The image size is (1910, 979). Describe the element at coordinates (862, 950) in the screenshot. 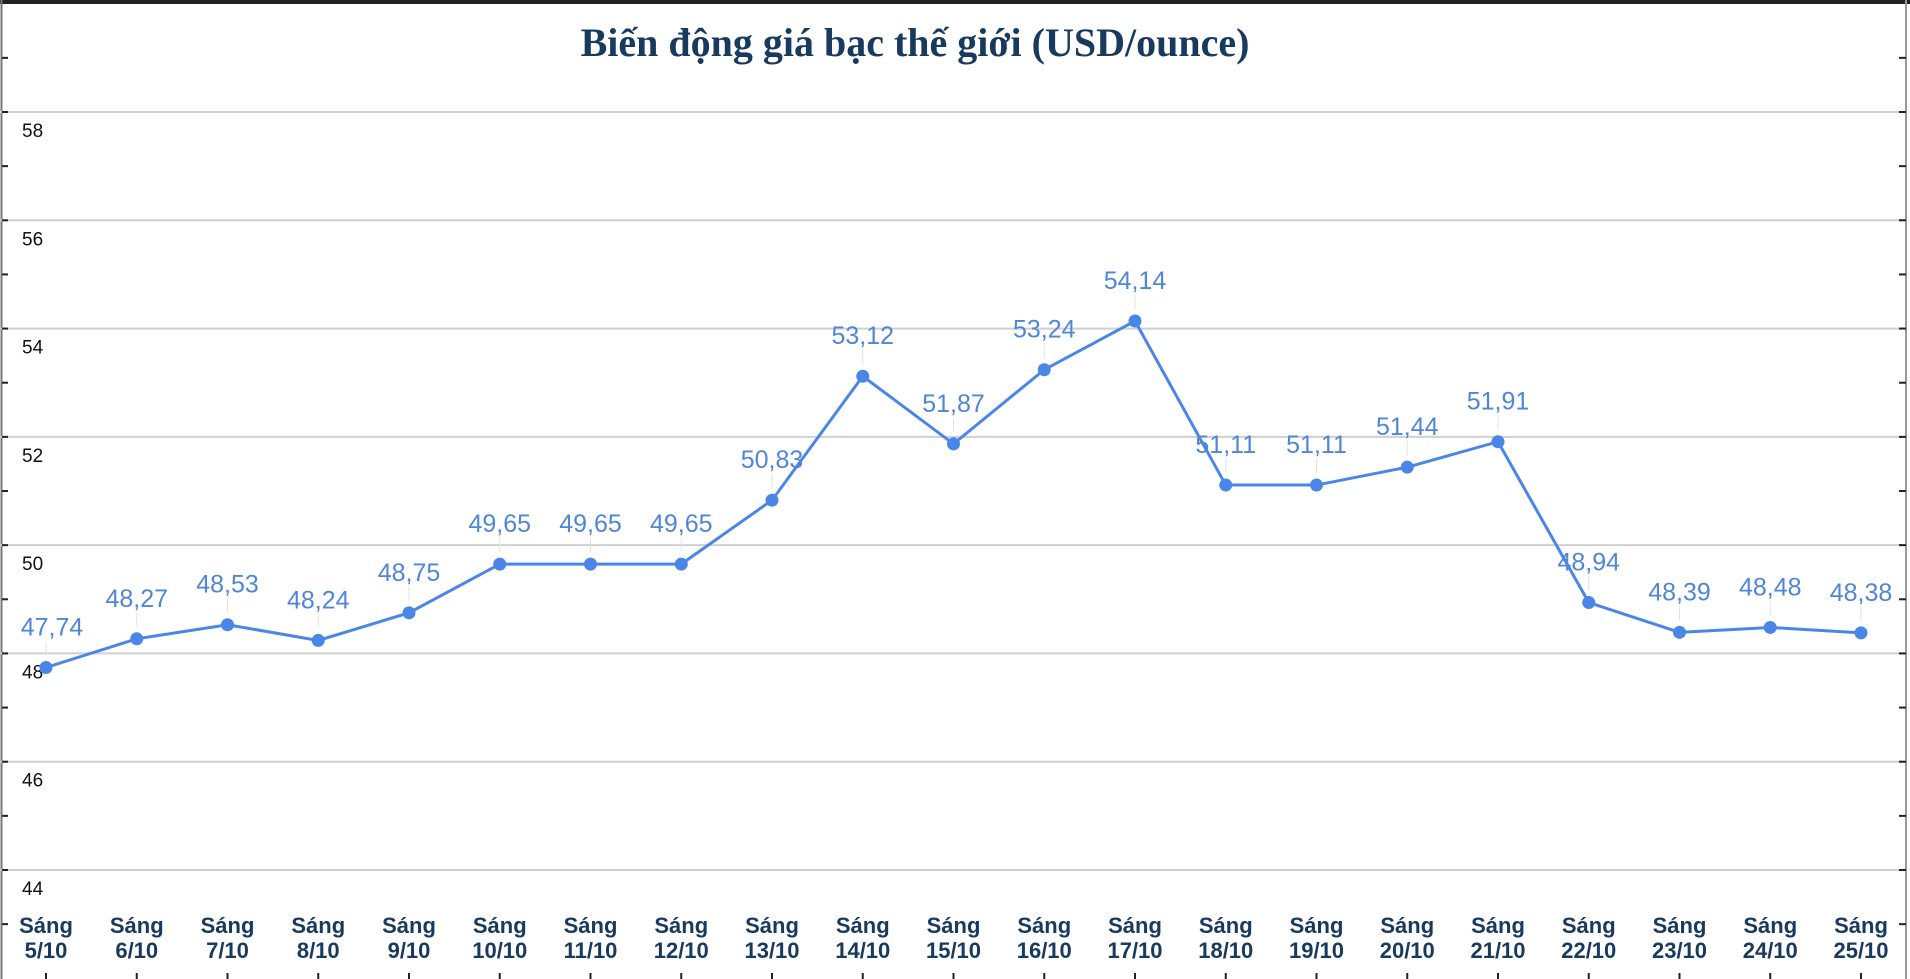

I see `x-tick-label-date: 14/10` at that location.